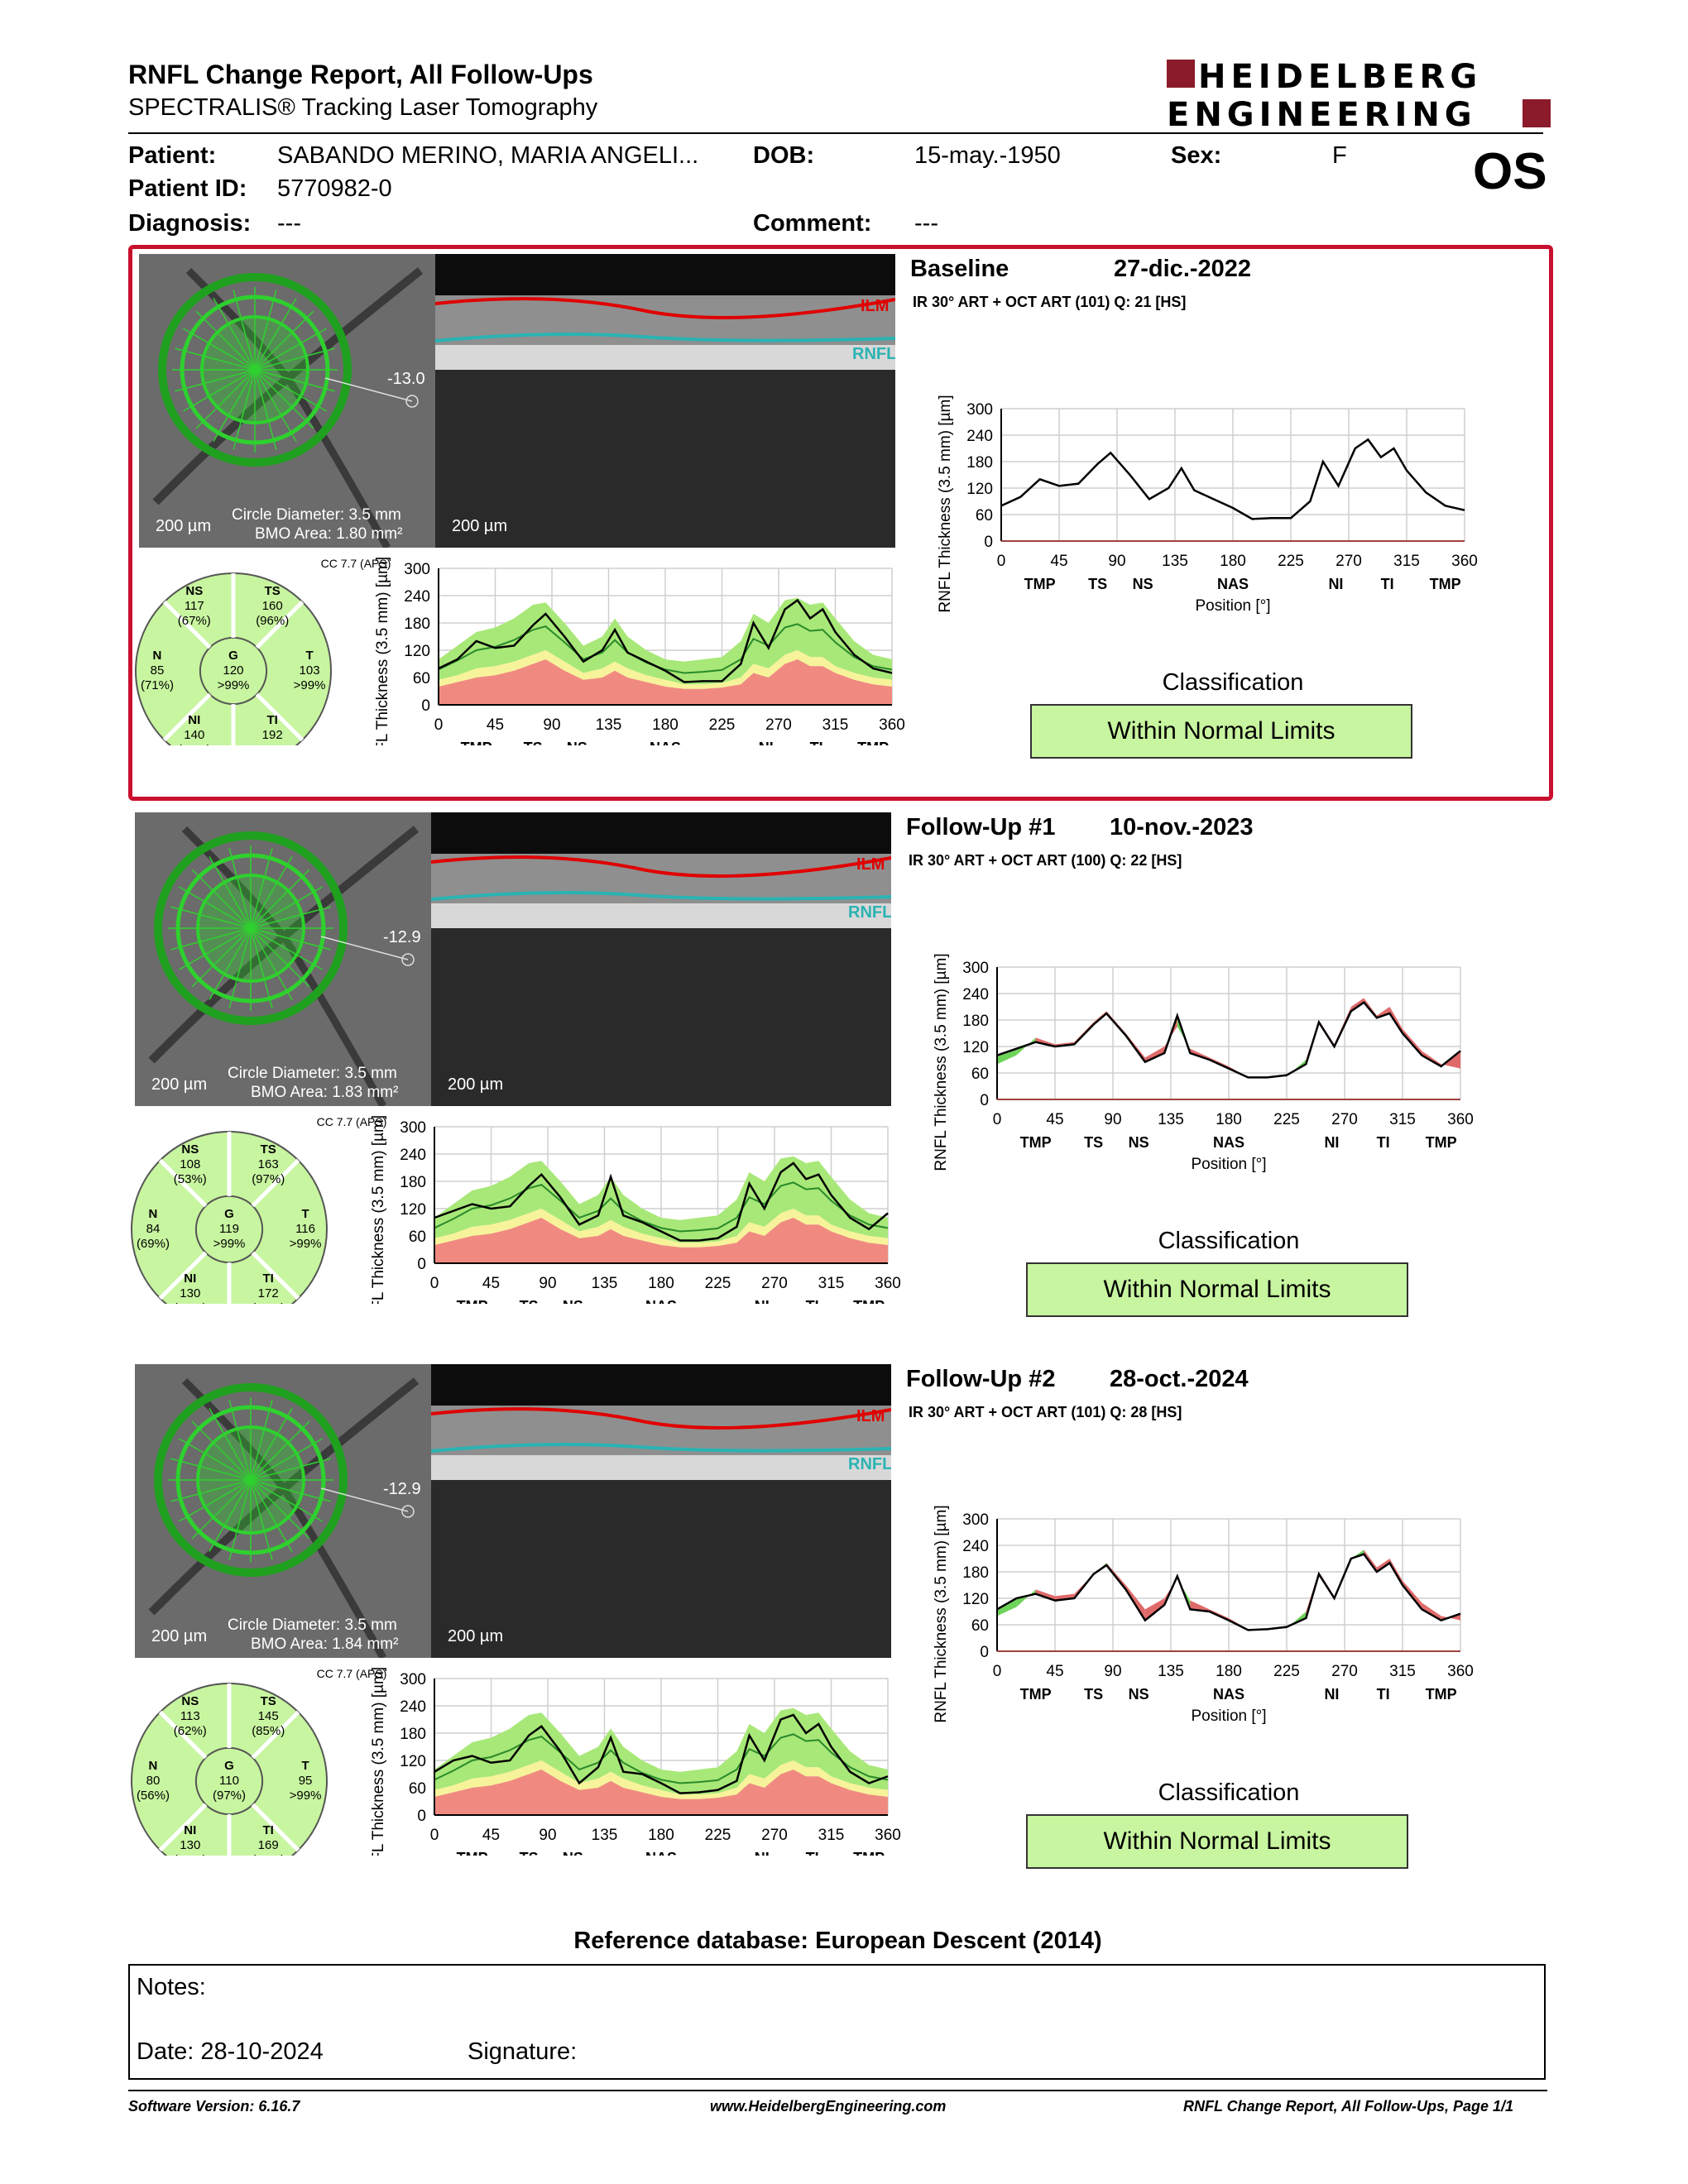  I want to click on bscan-graphic, so click(661, 980).